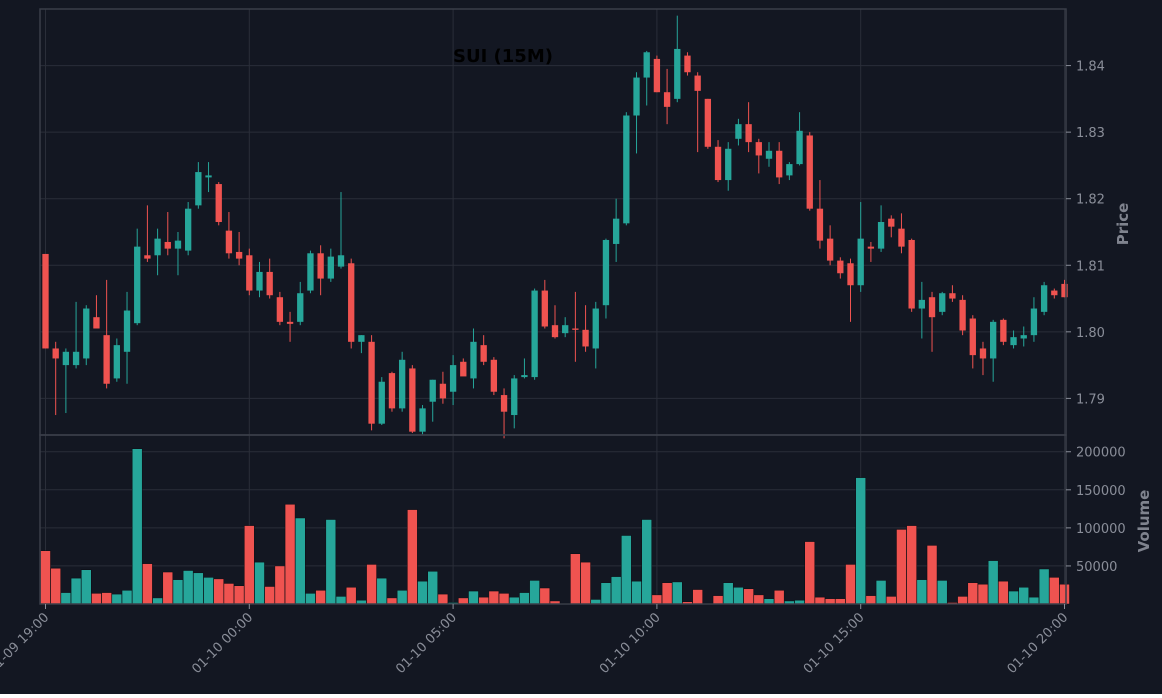  I want to click on volume-tick-label: 100000, so click(1101, 529).